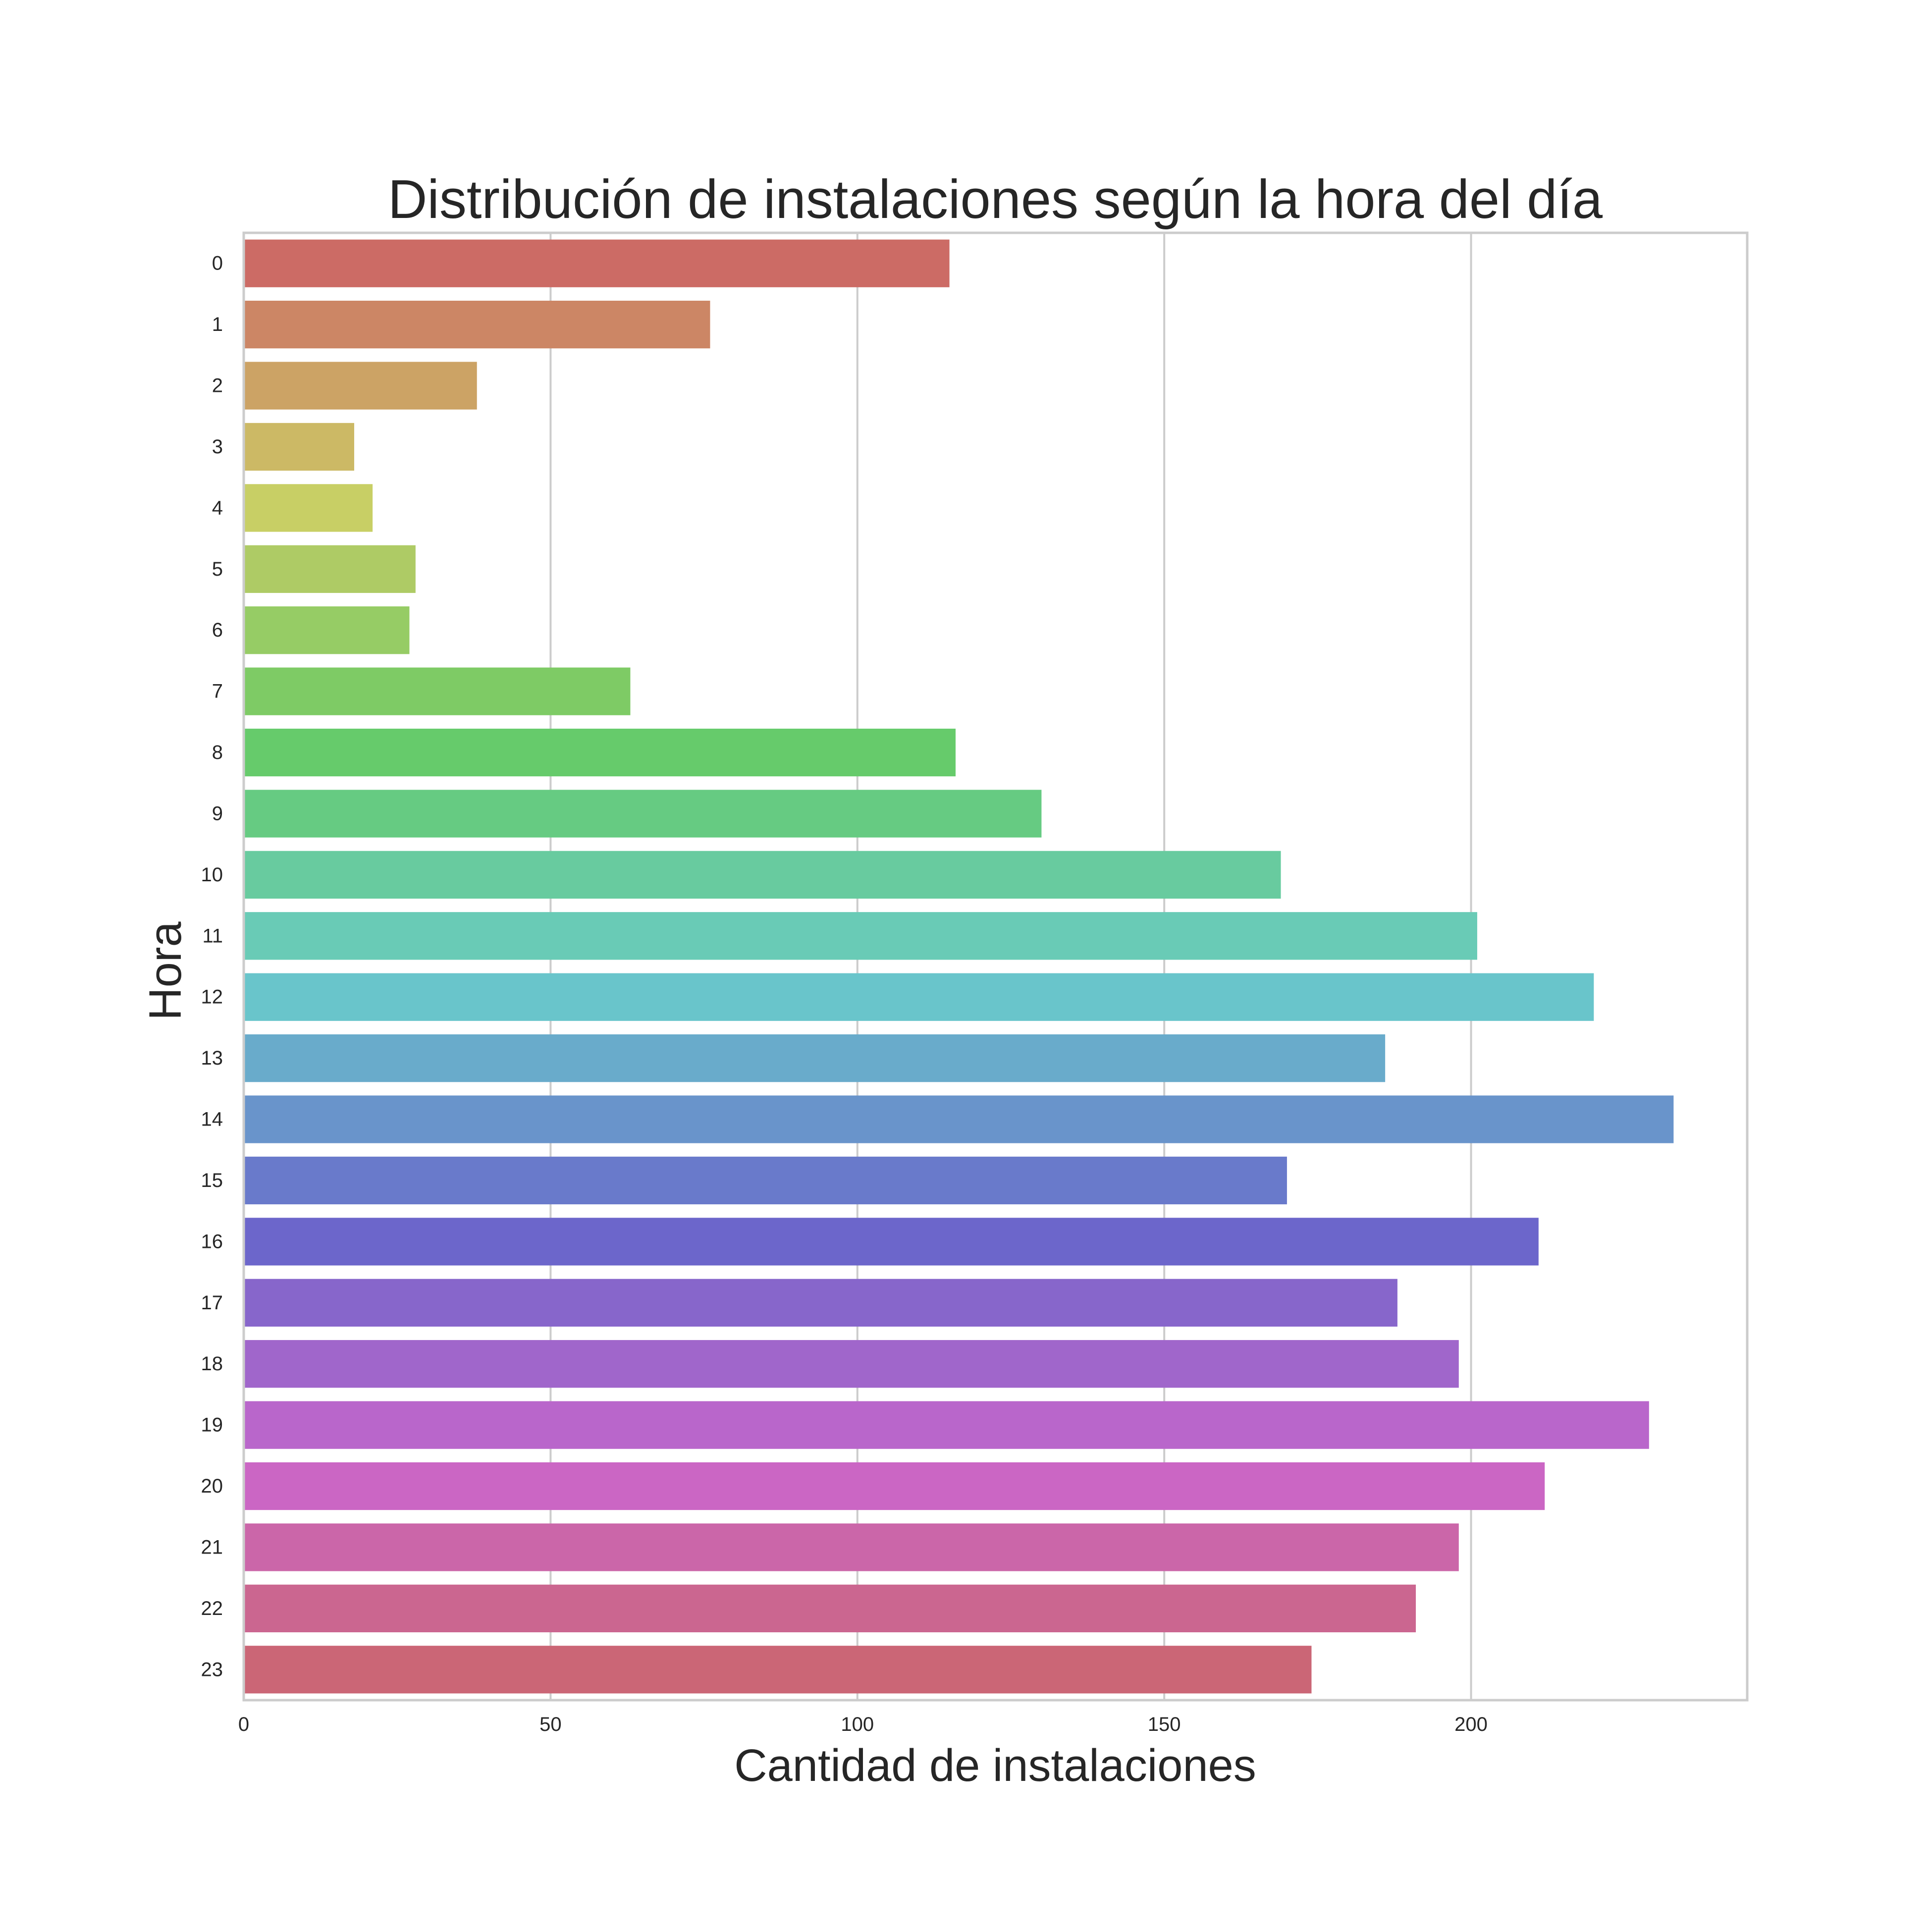 The width and height of the screenshot is (1932, 1932). Describe the element at coordinates (218, 447) in the screenshot. I see `y-tick-label: 3` at that location.